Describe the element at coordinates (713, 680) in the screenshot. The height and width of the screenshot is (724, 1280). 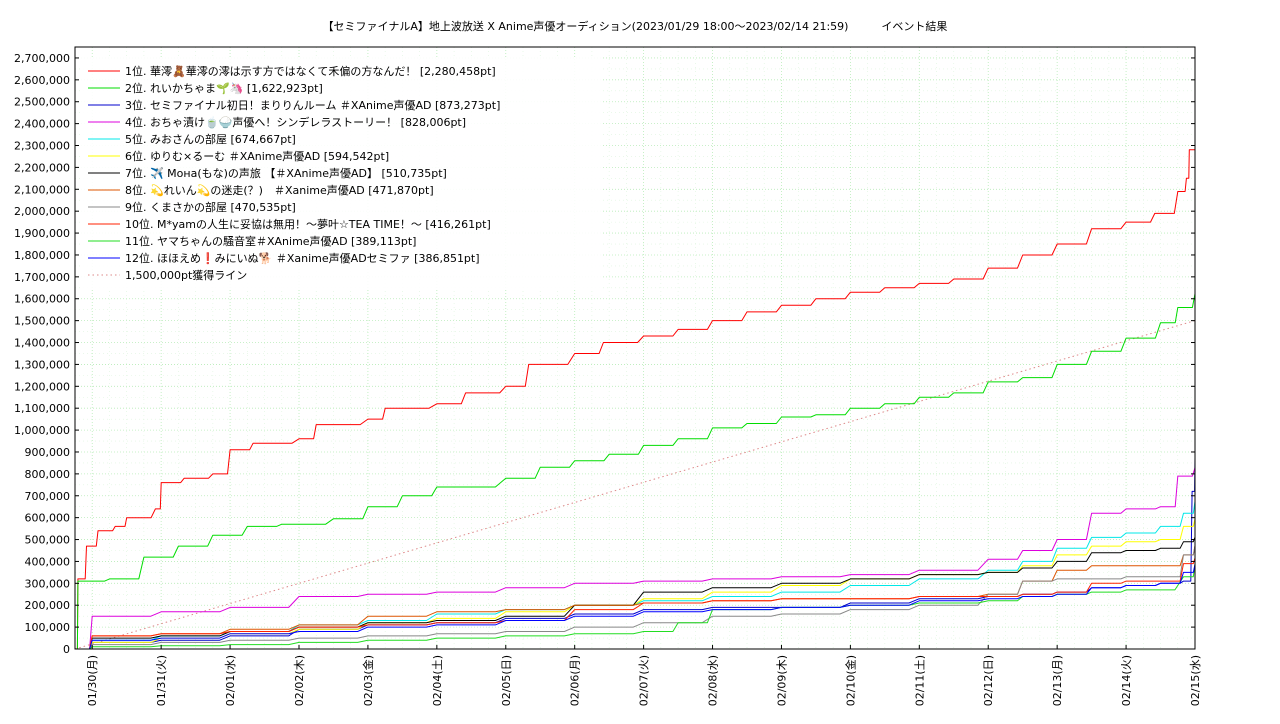
I see `x-tick-label: 02/08(水)` at that location.